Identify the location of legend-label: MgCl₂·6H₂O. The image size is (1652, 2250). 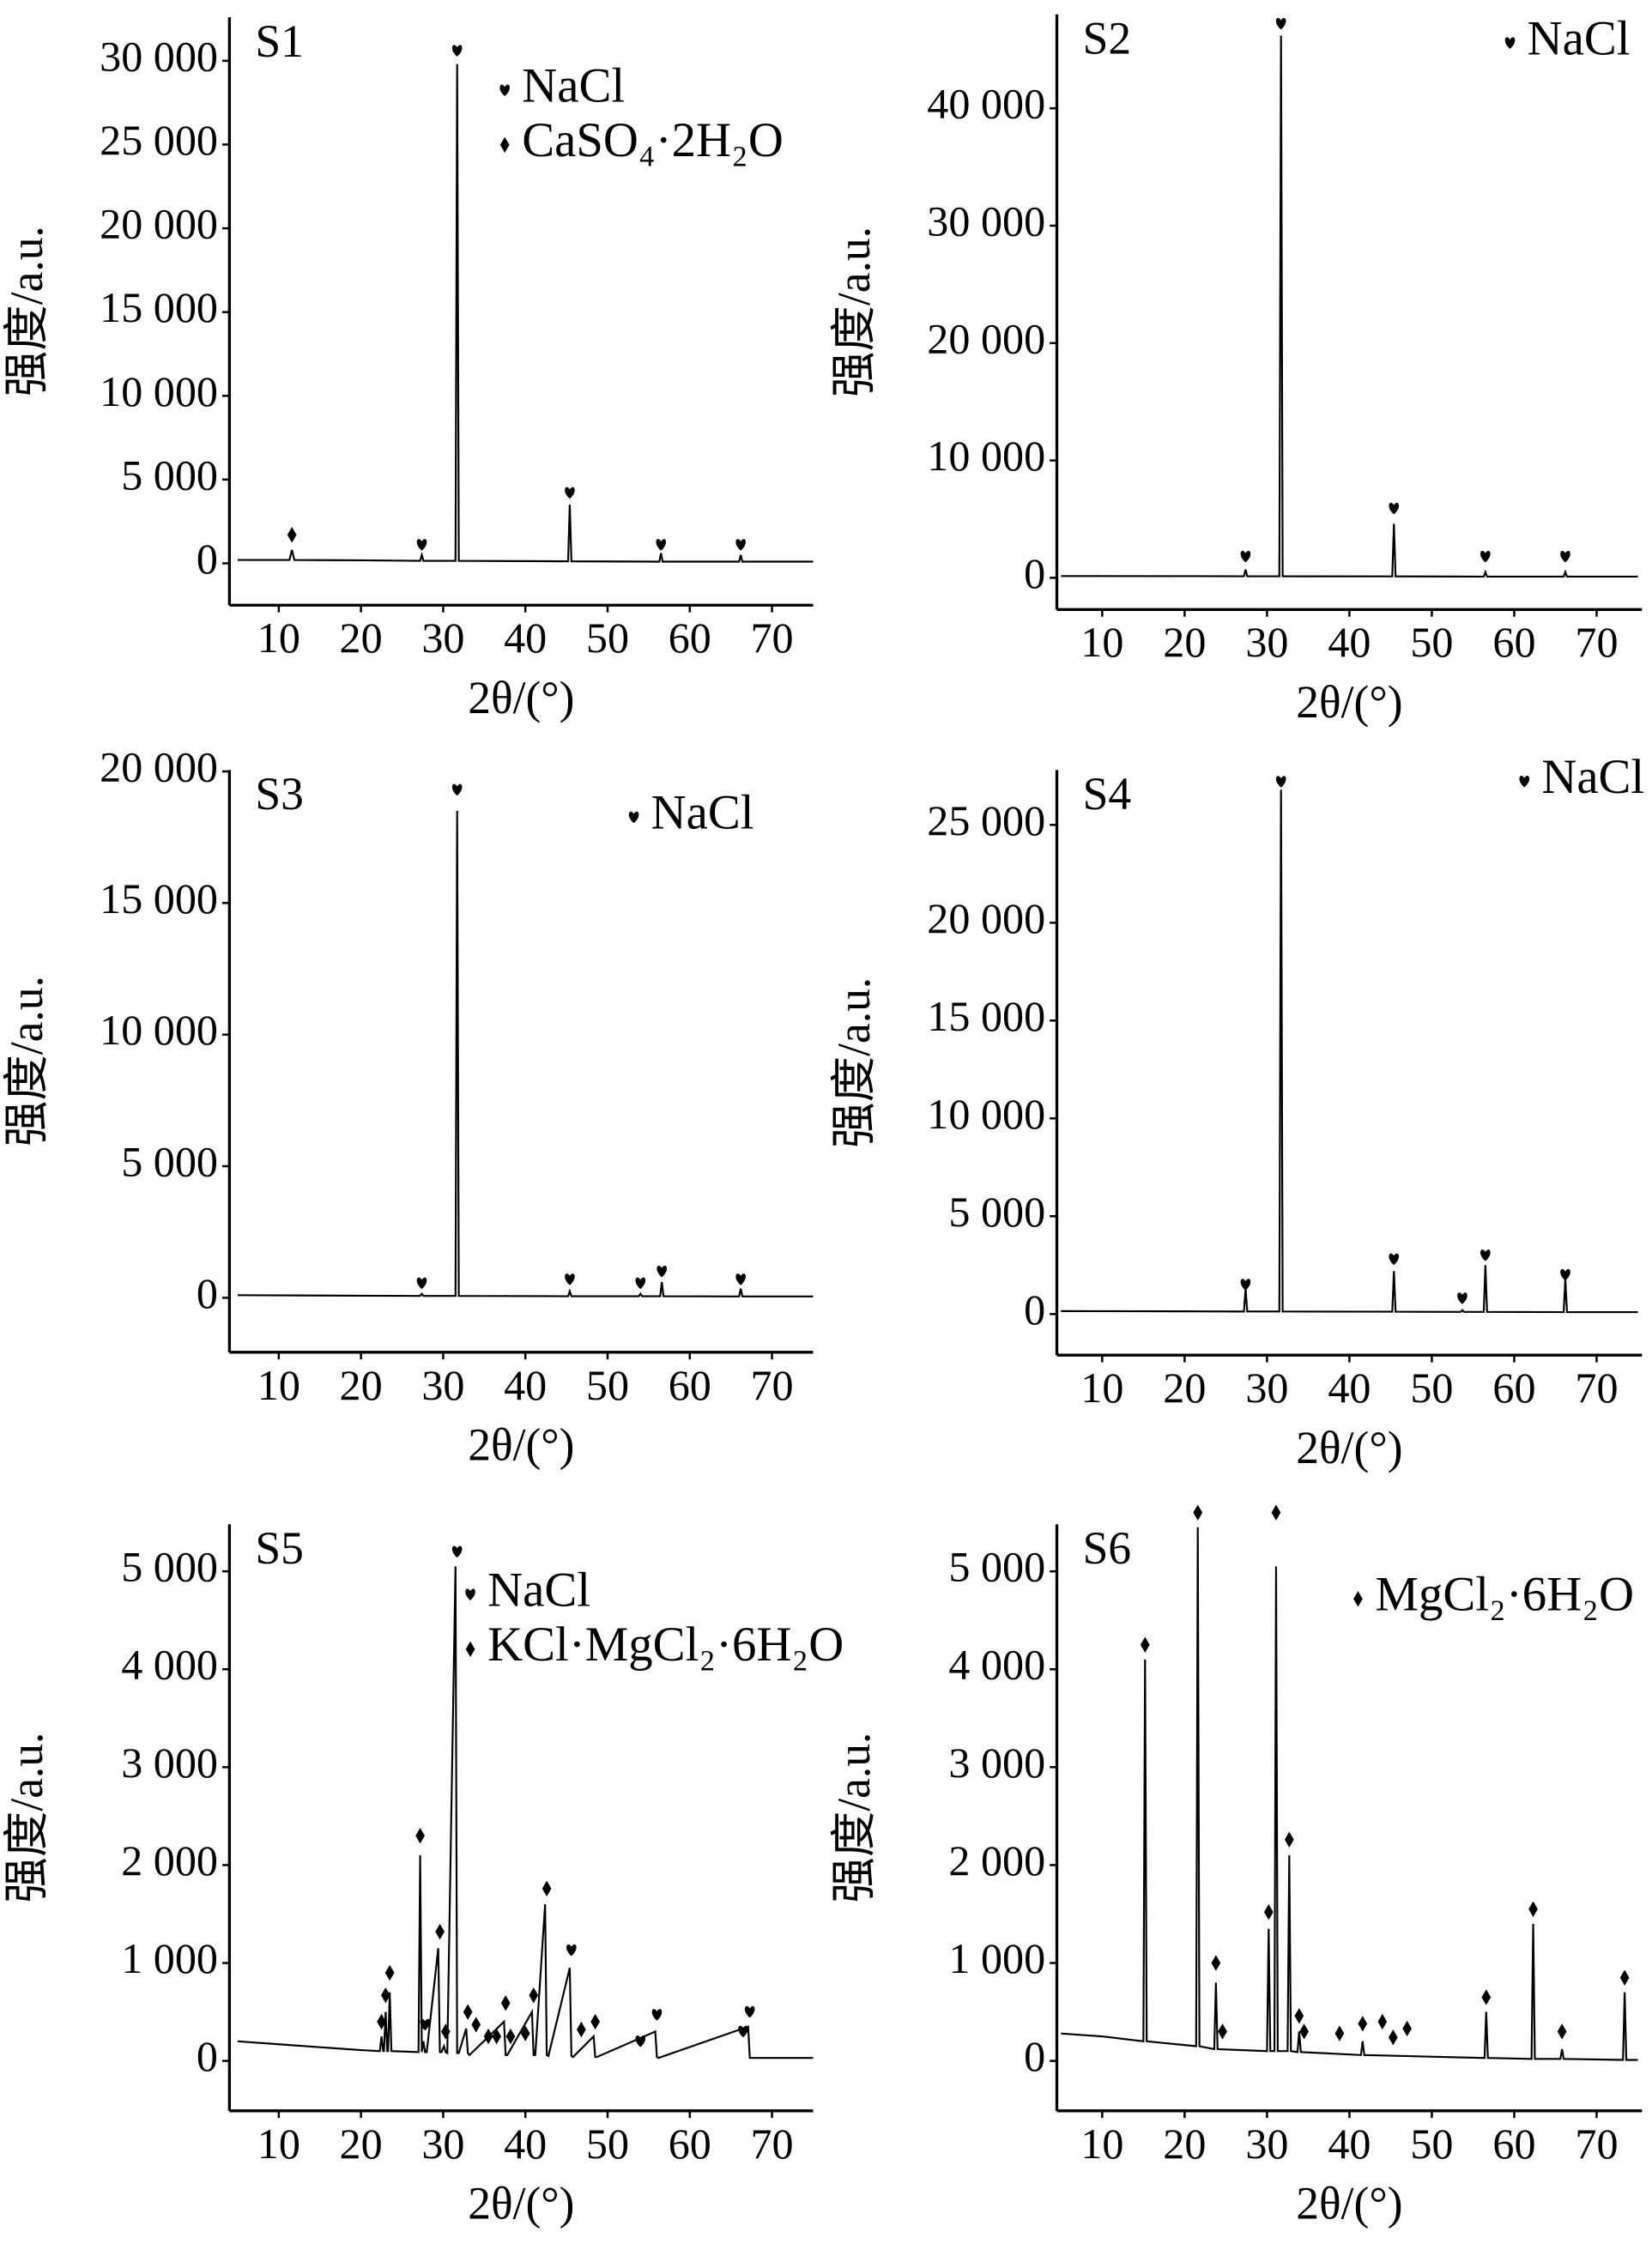
(1504, 1594).